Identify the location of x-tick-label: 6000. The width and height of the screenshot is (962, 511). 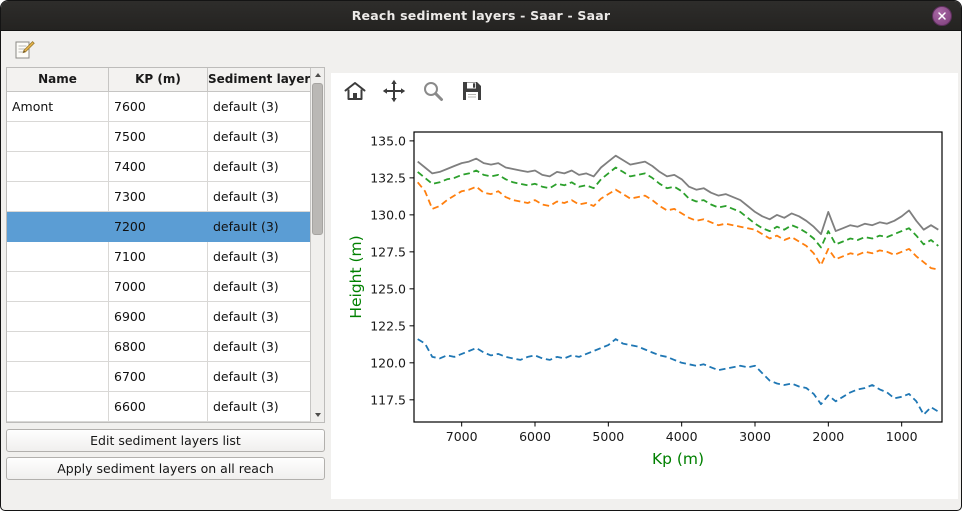
(535, 436).